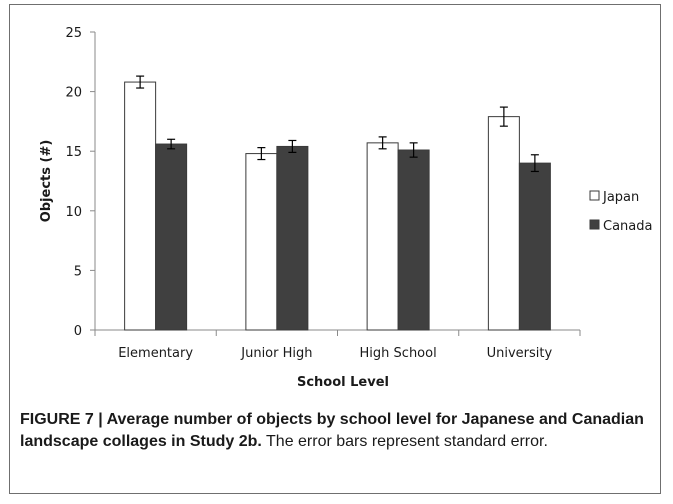 The height and width of the screenshot is (504, 673). Describe the element at coordinates (404, 441) in the screenshot. I see `caption-text: The error bars represent standard error.` at that location.